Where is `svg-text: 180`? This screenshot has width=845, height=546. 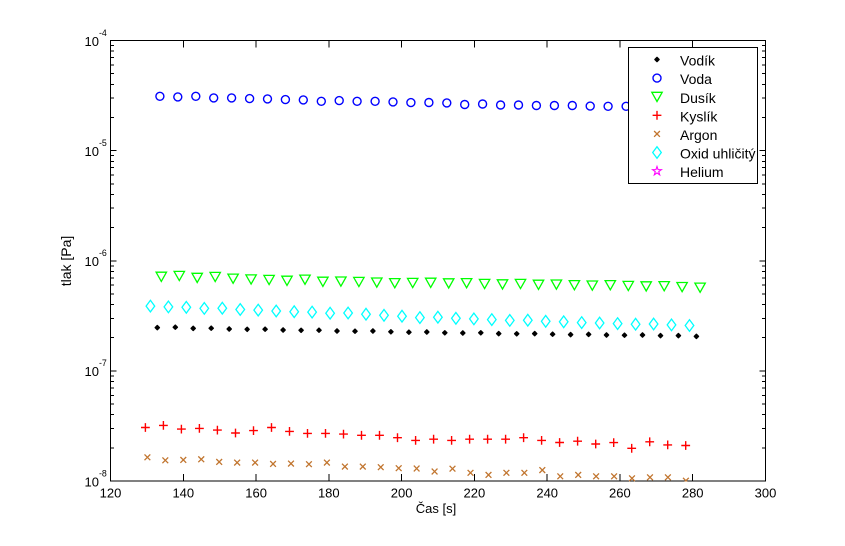
svg-text: 180 is located at coordinates (329, 493).